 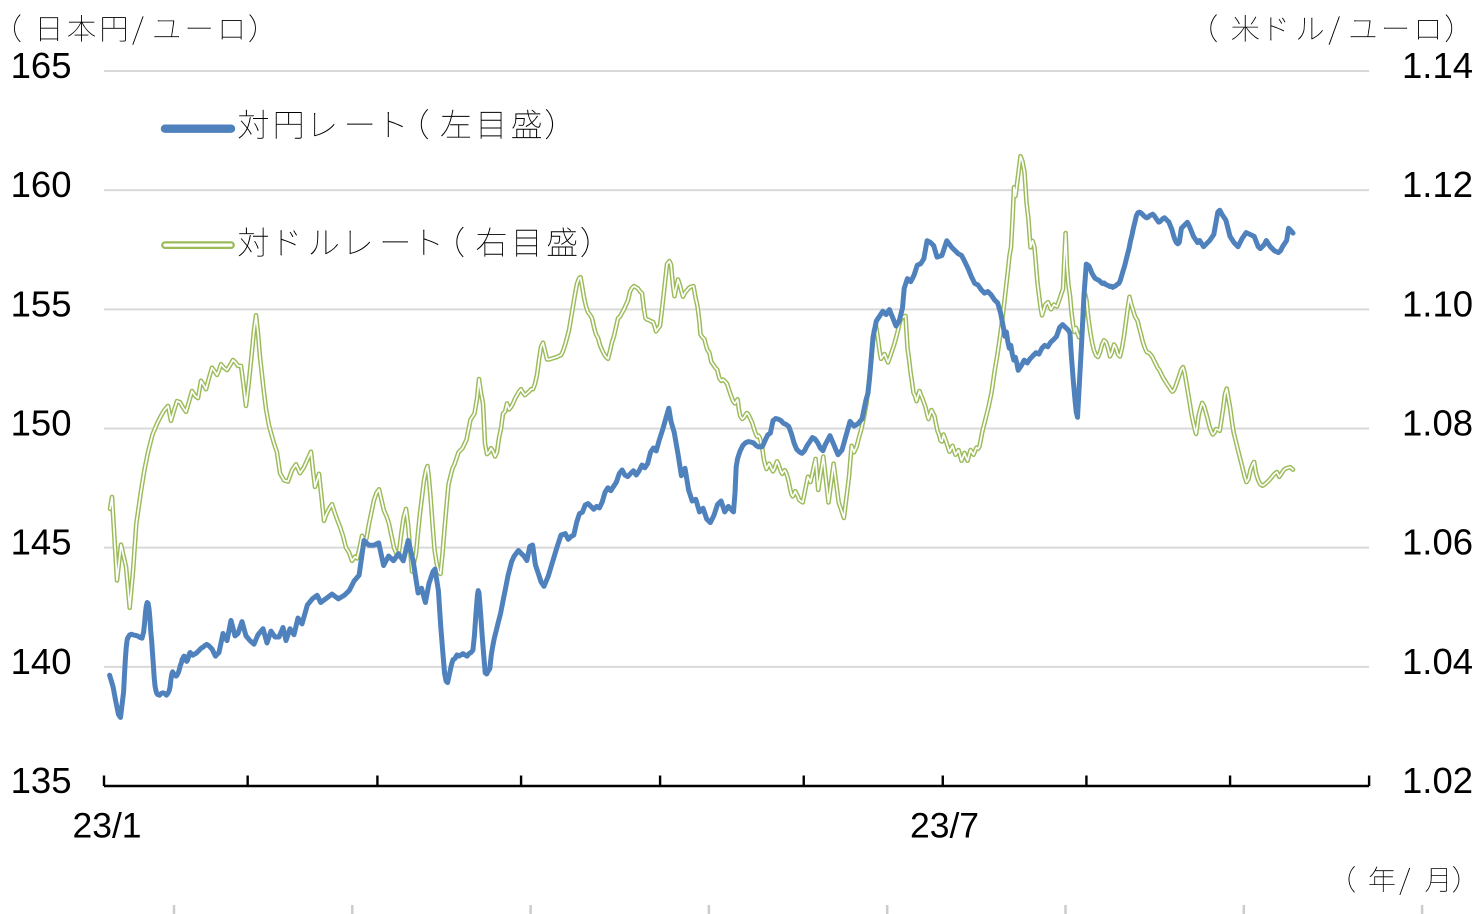 I want to click on svg-text: 1.12, so click(x=1437, y=184).